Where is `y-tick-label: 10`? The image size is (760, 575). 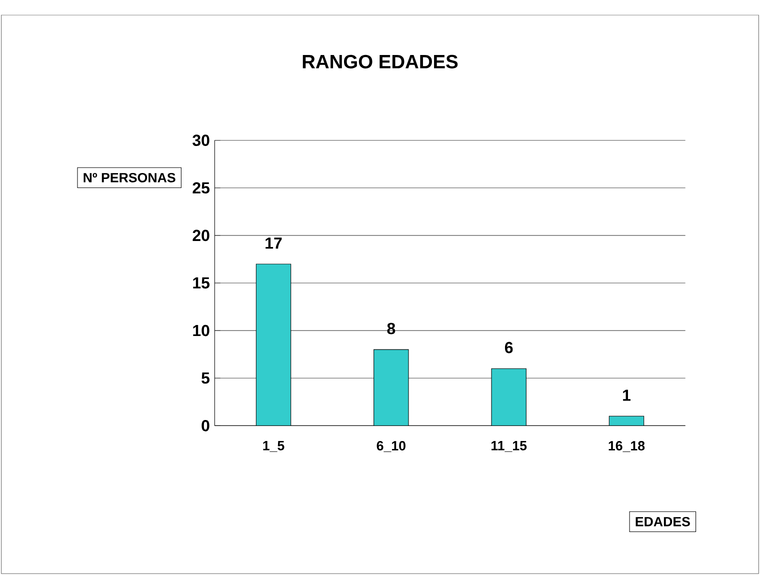 y-tick-label: 10 is located at coordinates (201, 330).